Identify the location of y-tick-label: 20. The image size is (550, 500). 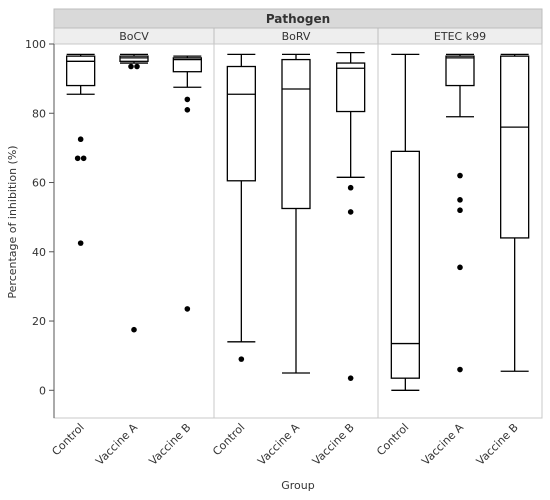
(39, 321).